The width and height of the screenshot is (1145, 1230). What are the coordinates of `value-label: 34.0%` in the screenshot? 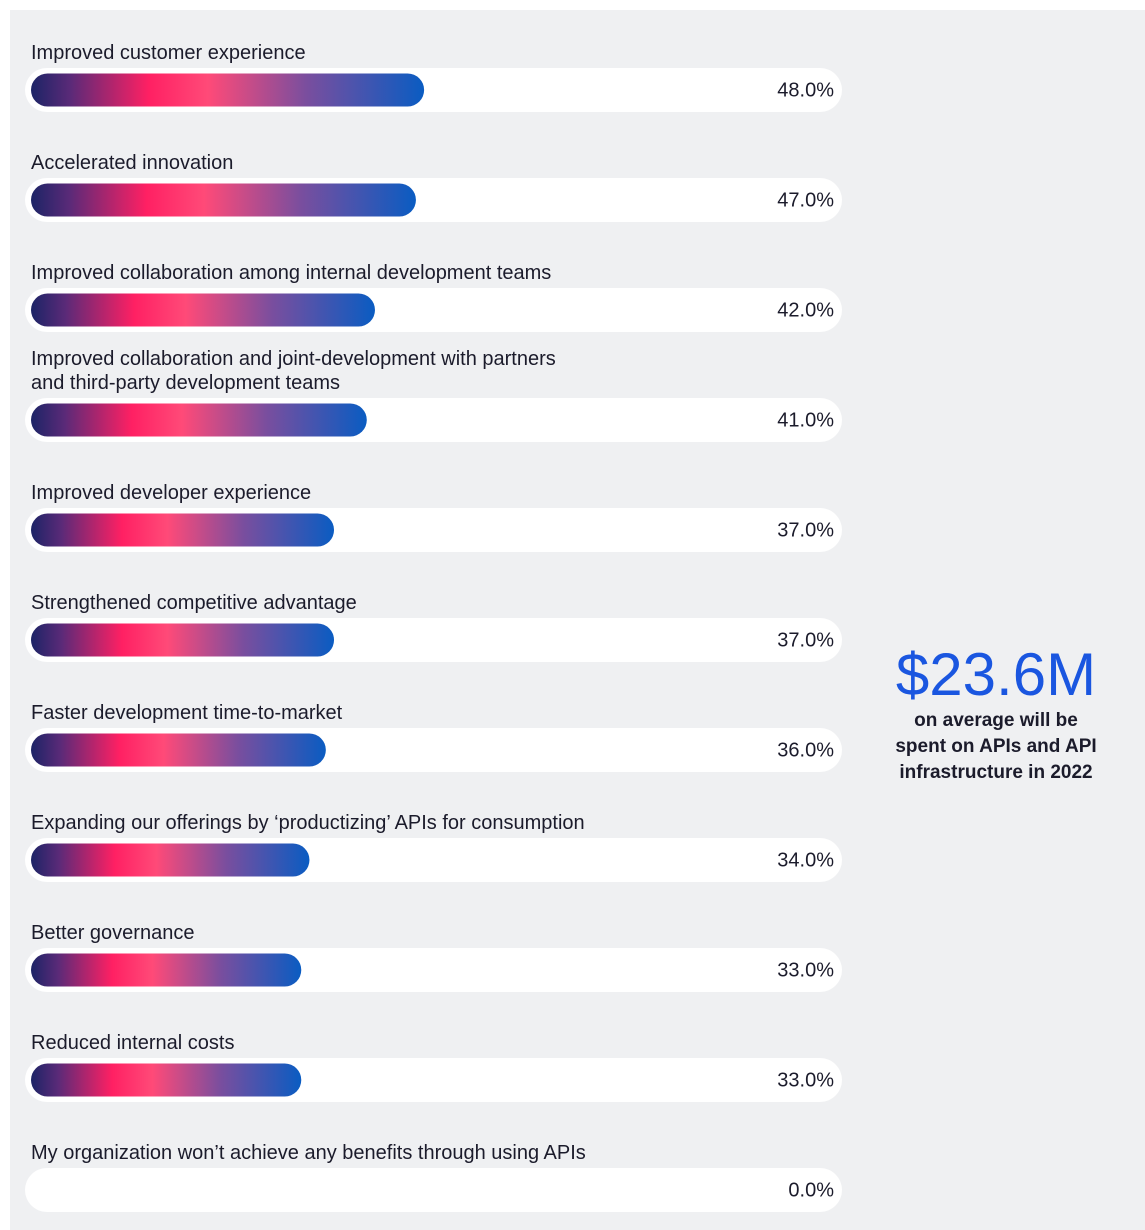 It's located at (805, 860).